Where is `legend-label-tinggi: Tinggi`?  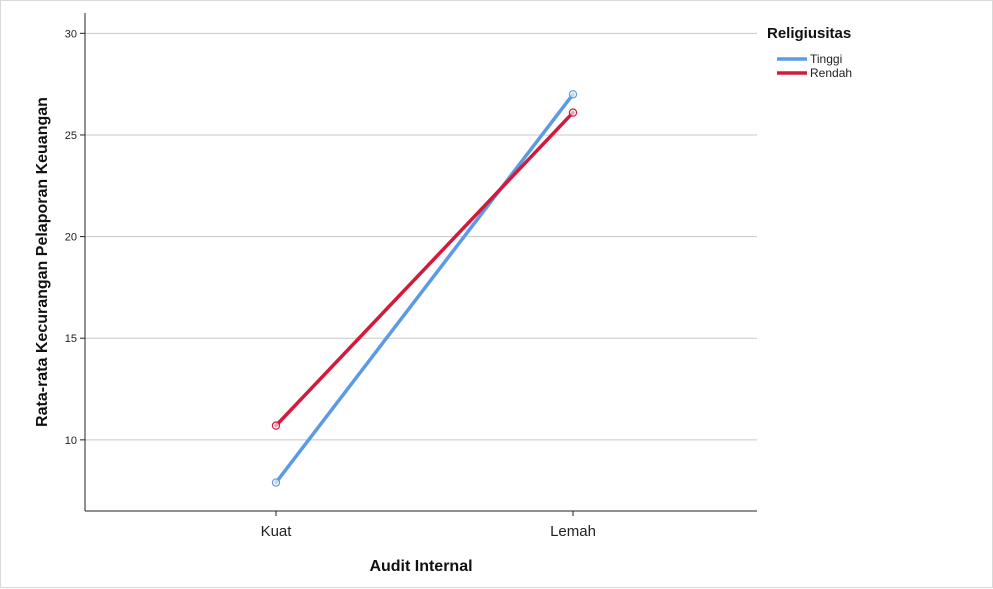 legend-label-tinggi: Tinggi is located at coordinates (826, 59).